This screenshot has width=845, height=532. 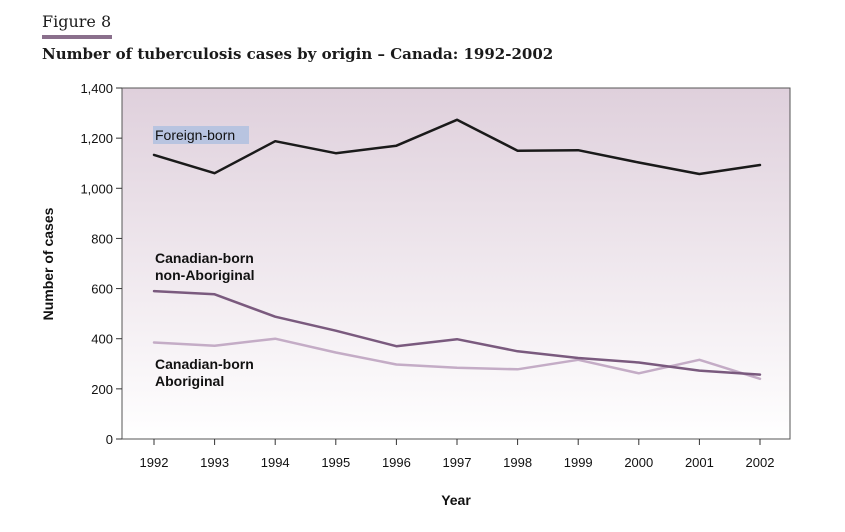 I want to click on y-tick-label: 200, so click(x=102, y=389).